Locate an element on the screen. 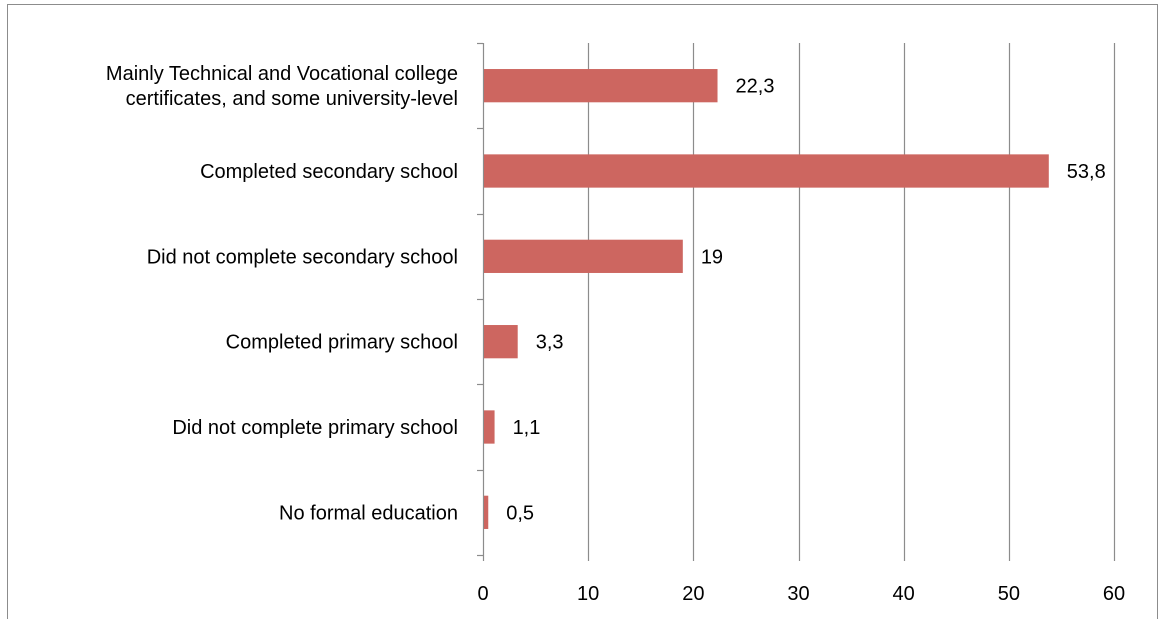 This screenshot has height=619, width=1167. data-label: 22,3 is located at coordinates (755, 87).